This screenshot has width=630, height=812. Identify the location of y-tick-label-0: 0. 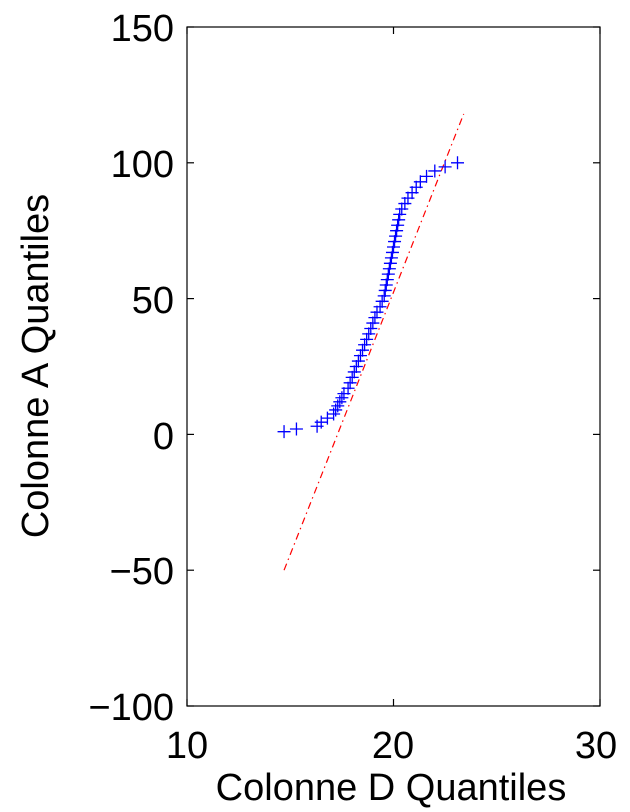
(163, 437).